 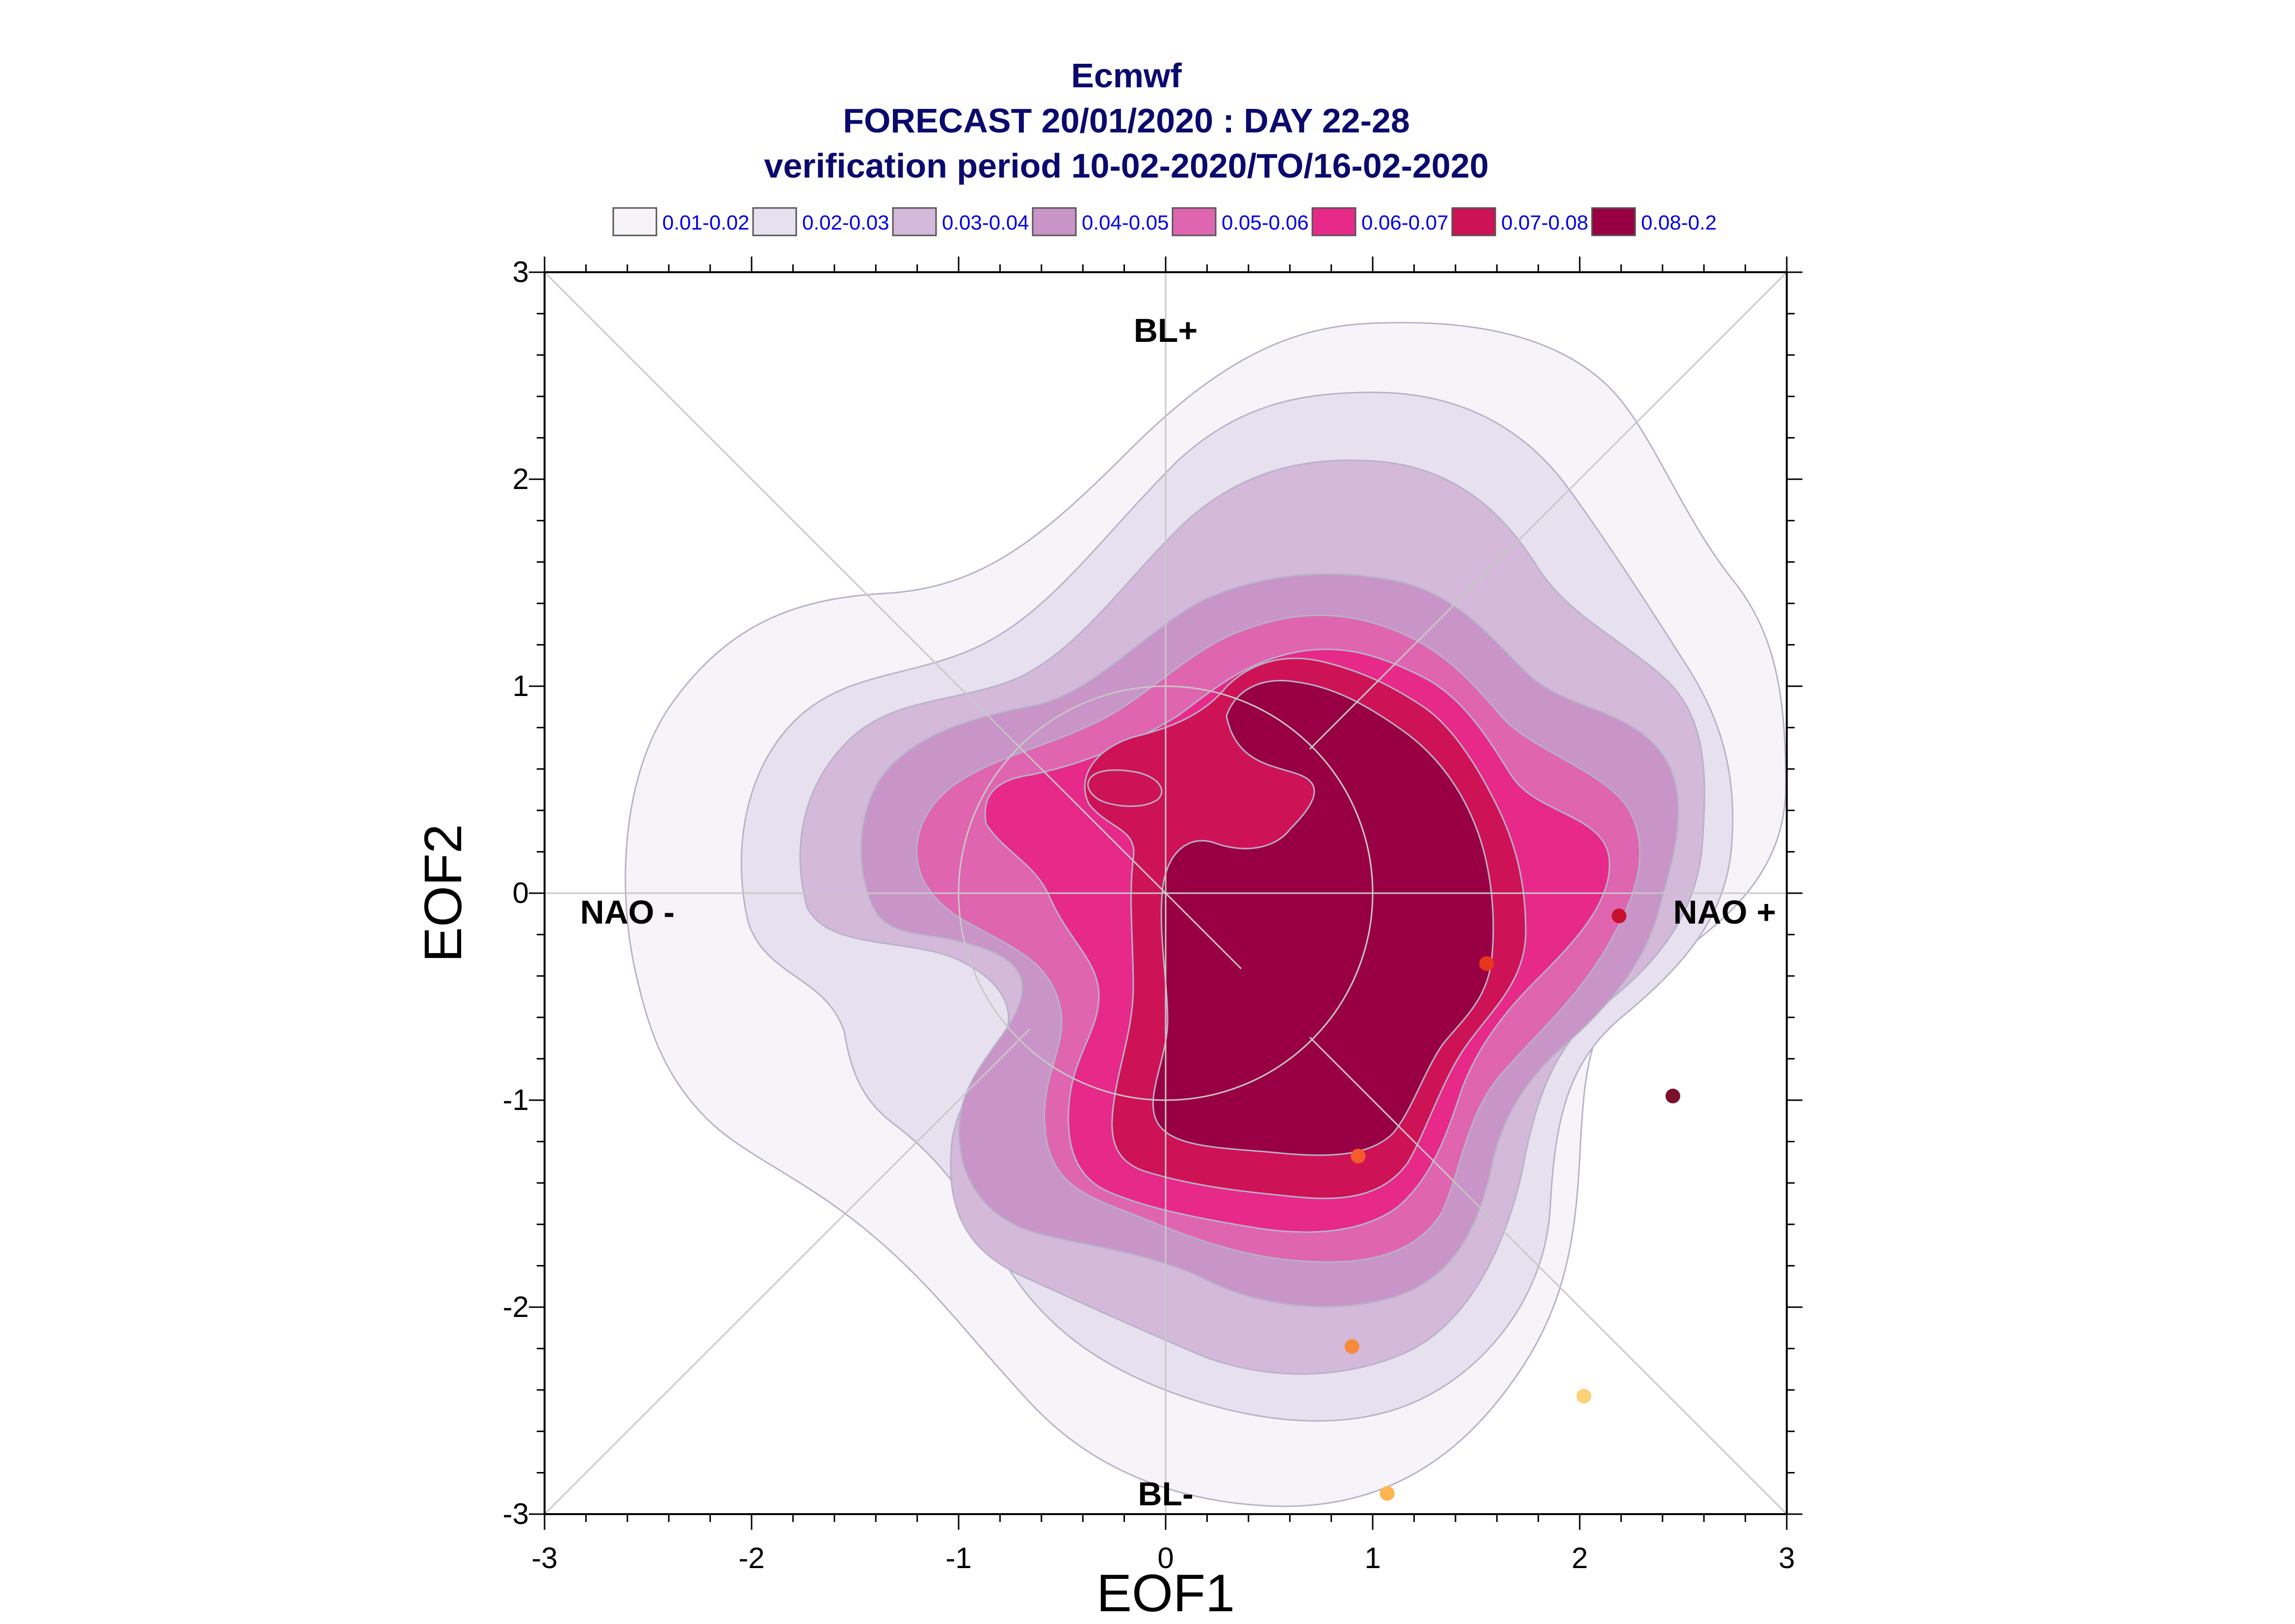 What do you see at coordinates (1580, 1558) in the screenshot?
I see `x-tick-label: 2` at bounding box center [1580, 1558].